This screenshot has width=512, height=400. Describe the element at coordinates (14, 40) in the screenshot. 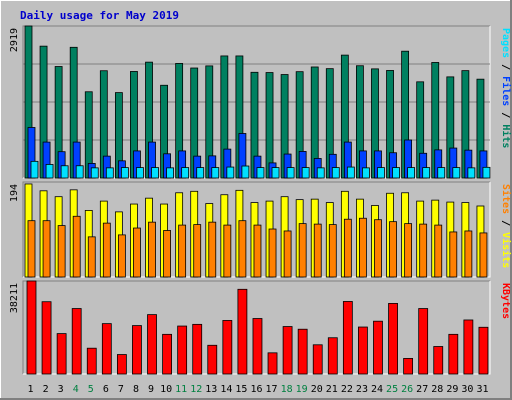

I see `y-max-label: 2919` at that location.